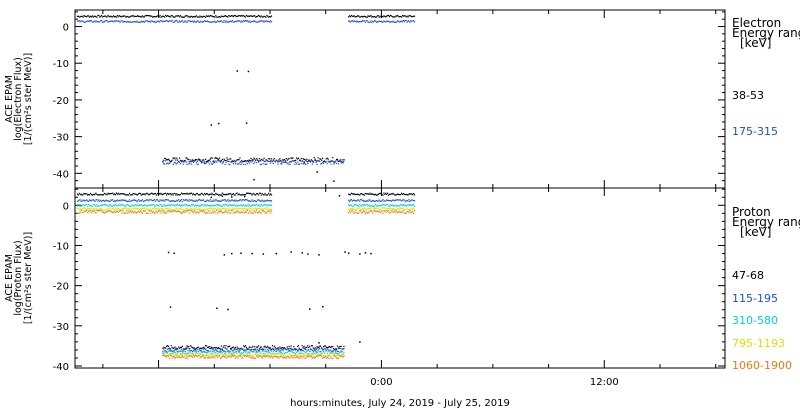  What do you see at coordinates (61, 327) in the screenshot?
I see `y-tick-label: -30` at bounding box center [61, 327].